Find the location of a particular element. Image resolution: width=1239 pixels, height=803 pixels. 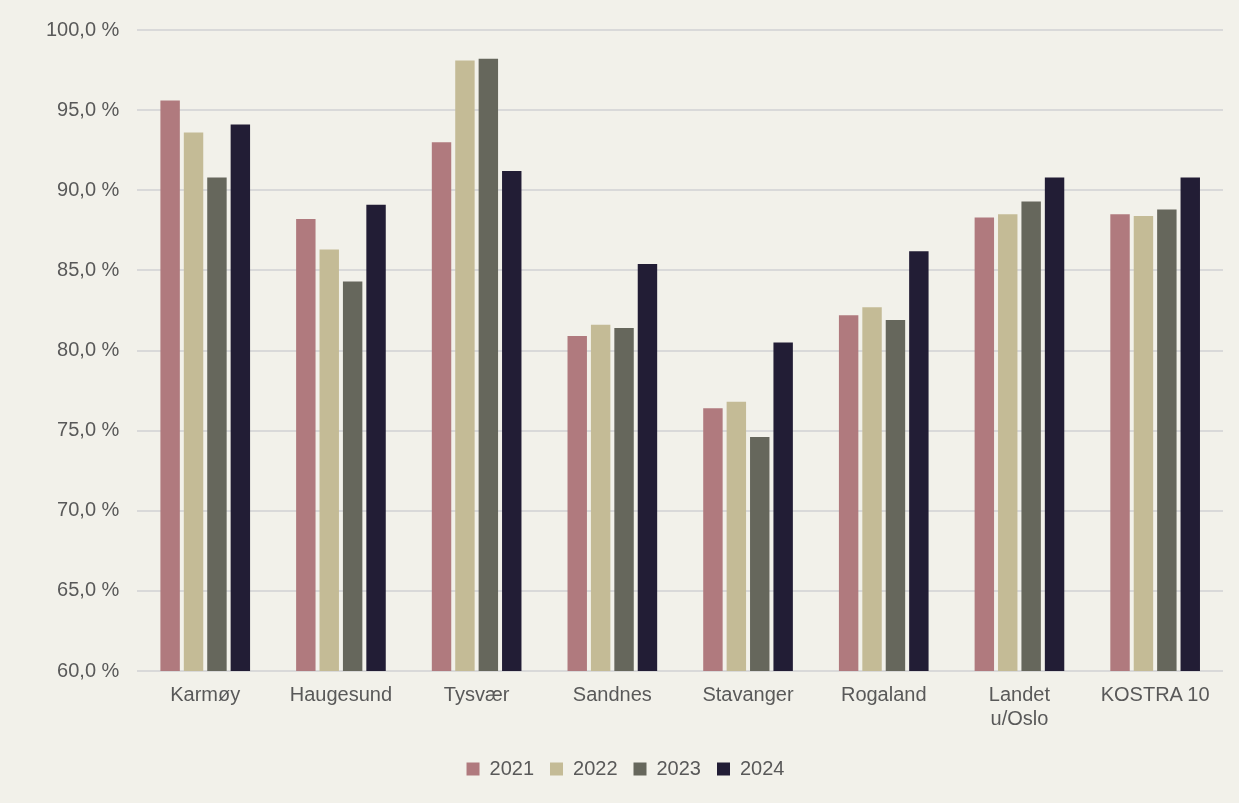

y-tick-label: 85,0 % is located at coordinates (88, 268).